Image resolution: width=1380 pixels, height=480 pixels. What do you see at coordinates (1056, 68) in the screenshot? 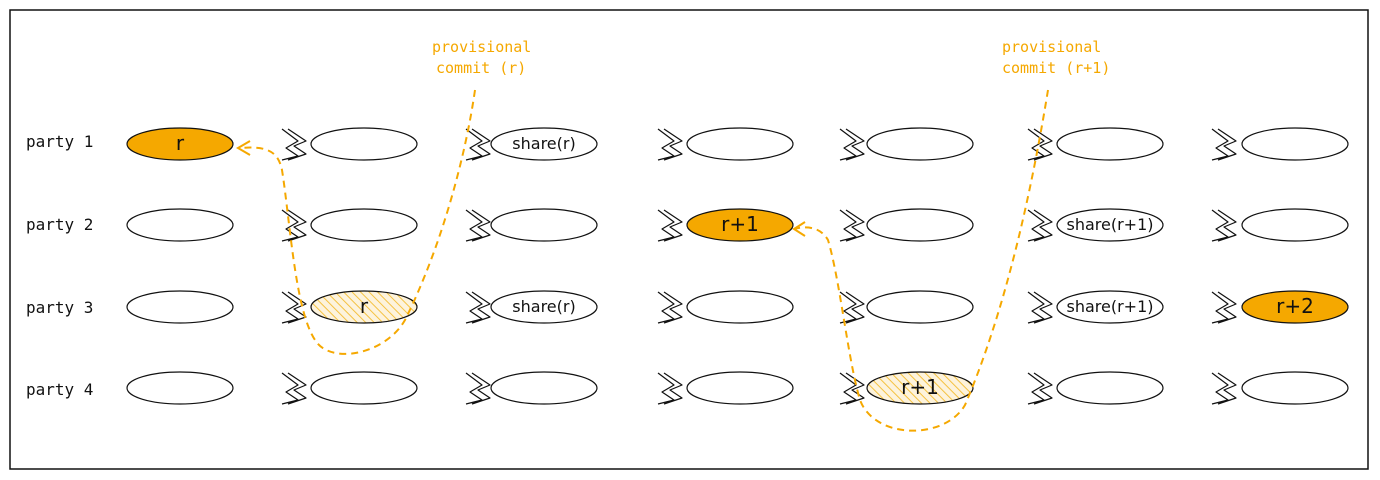
I see `annotation-commit-r1-line2: commit (r+1)` at bounding box center [1056, 68].